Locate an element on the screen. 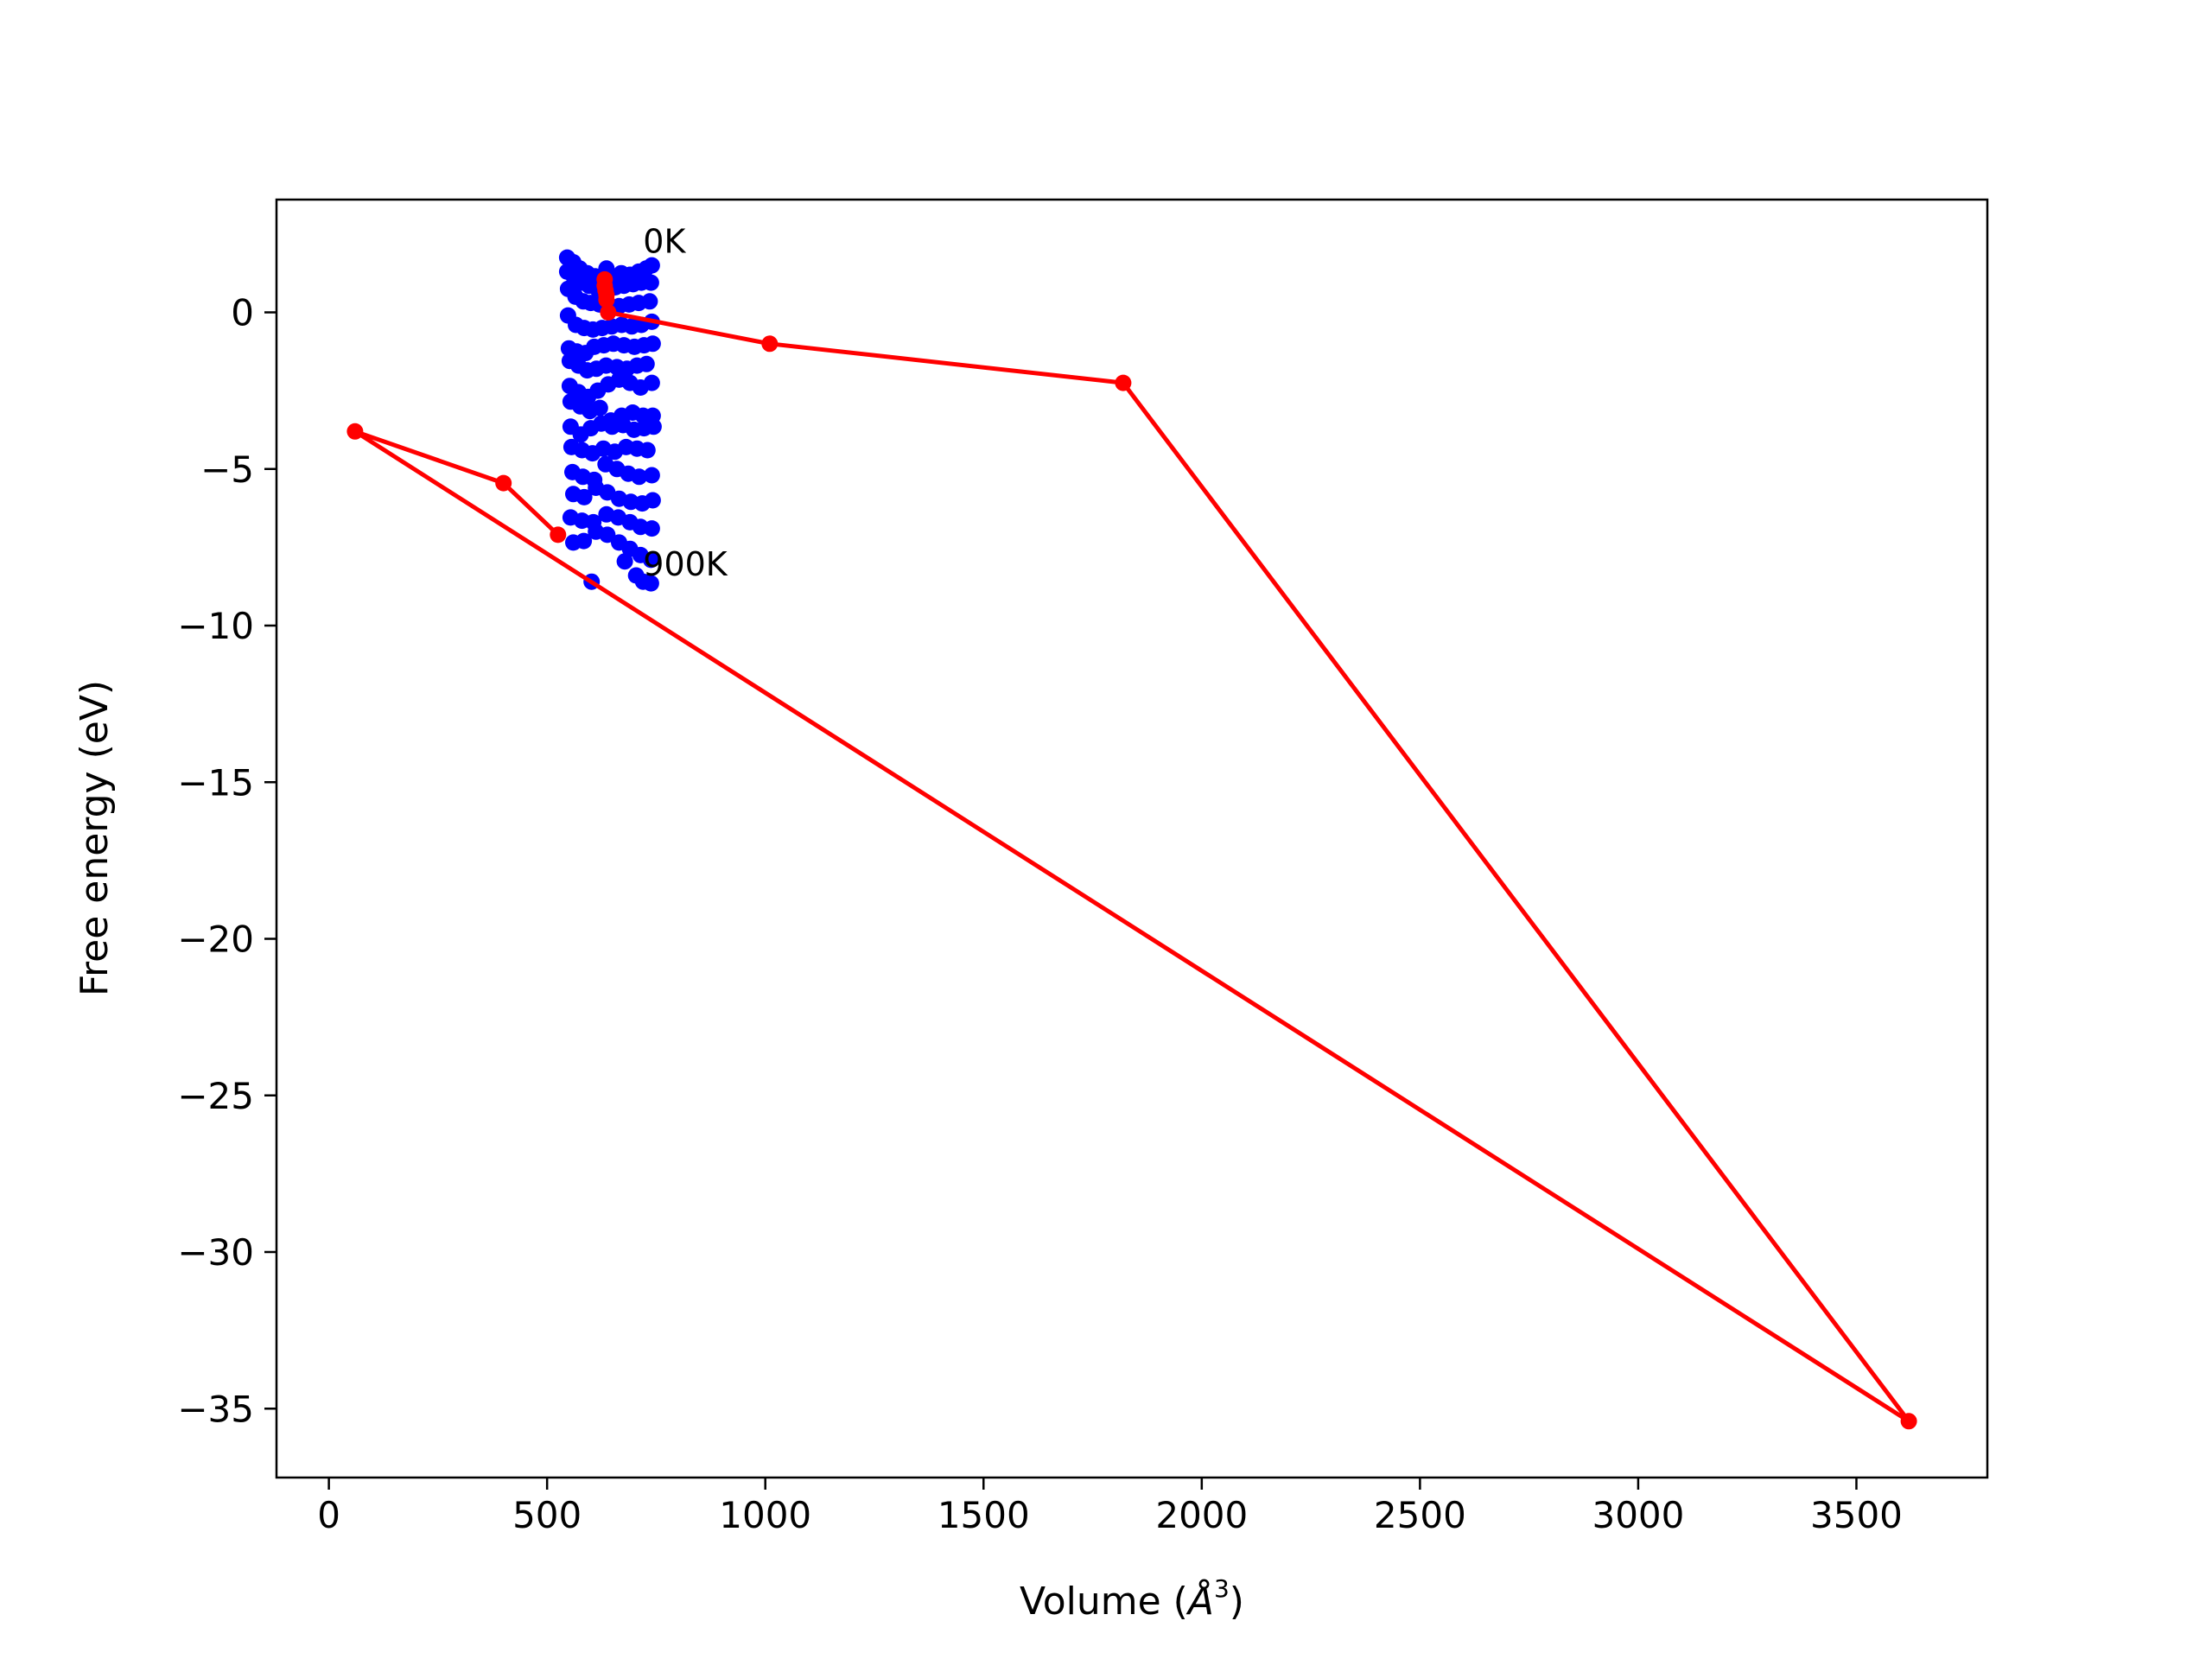  y-tick-label: −5 is located at coordinates (227, 469).